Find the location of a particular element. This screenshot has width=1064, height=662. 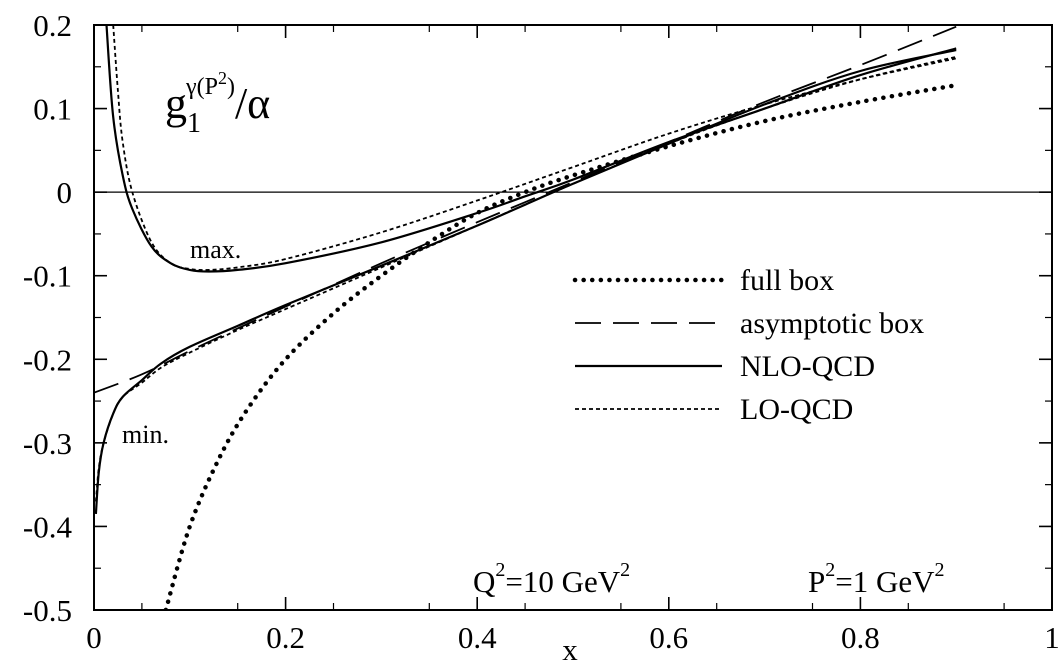

y-tick-label: -0.3 is located at coordinates (47, 443).